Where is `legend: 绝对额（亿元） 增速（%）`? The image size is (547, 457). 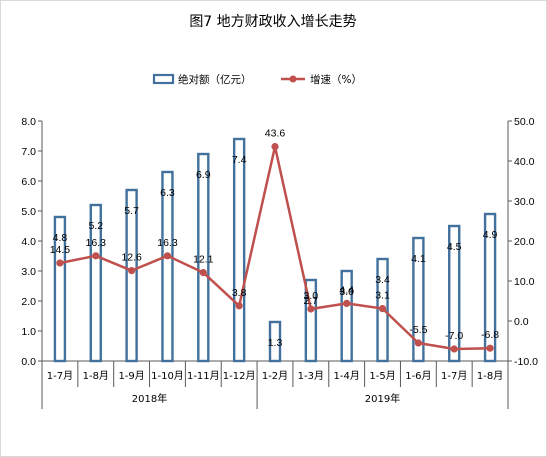
legend: 绝对额（亿元） 增速（%） is located at coordinates (257, 79).